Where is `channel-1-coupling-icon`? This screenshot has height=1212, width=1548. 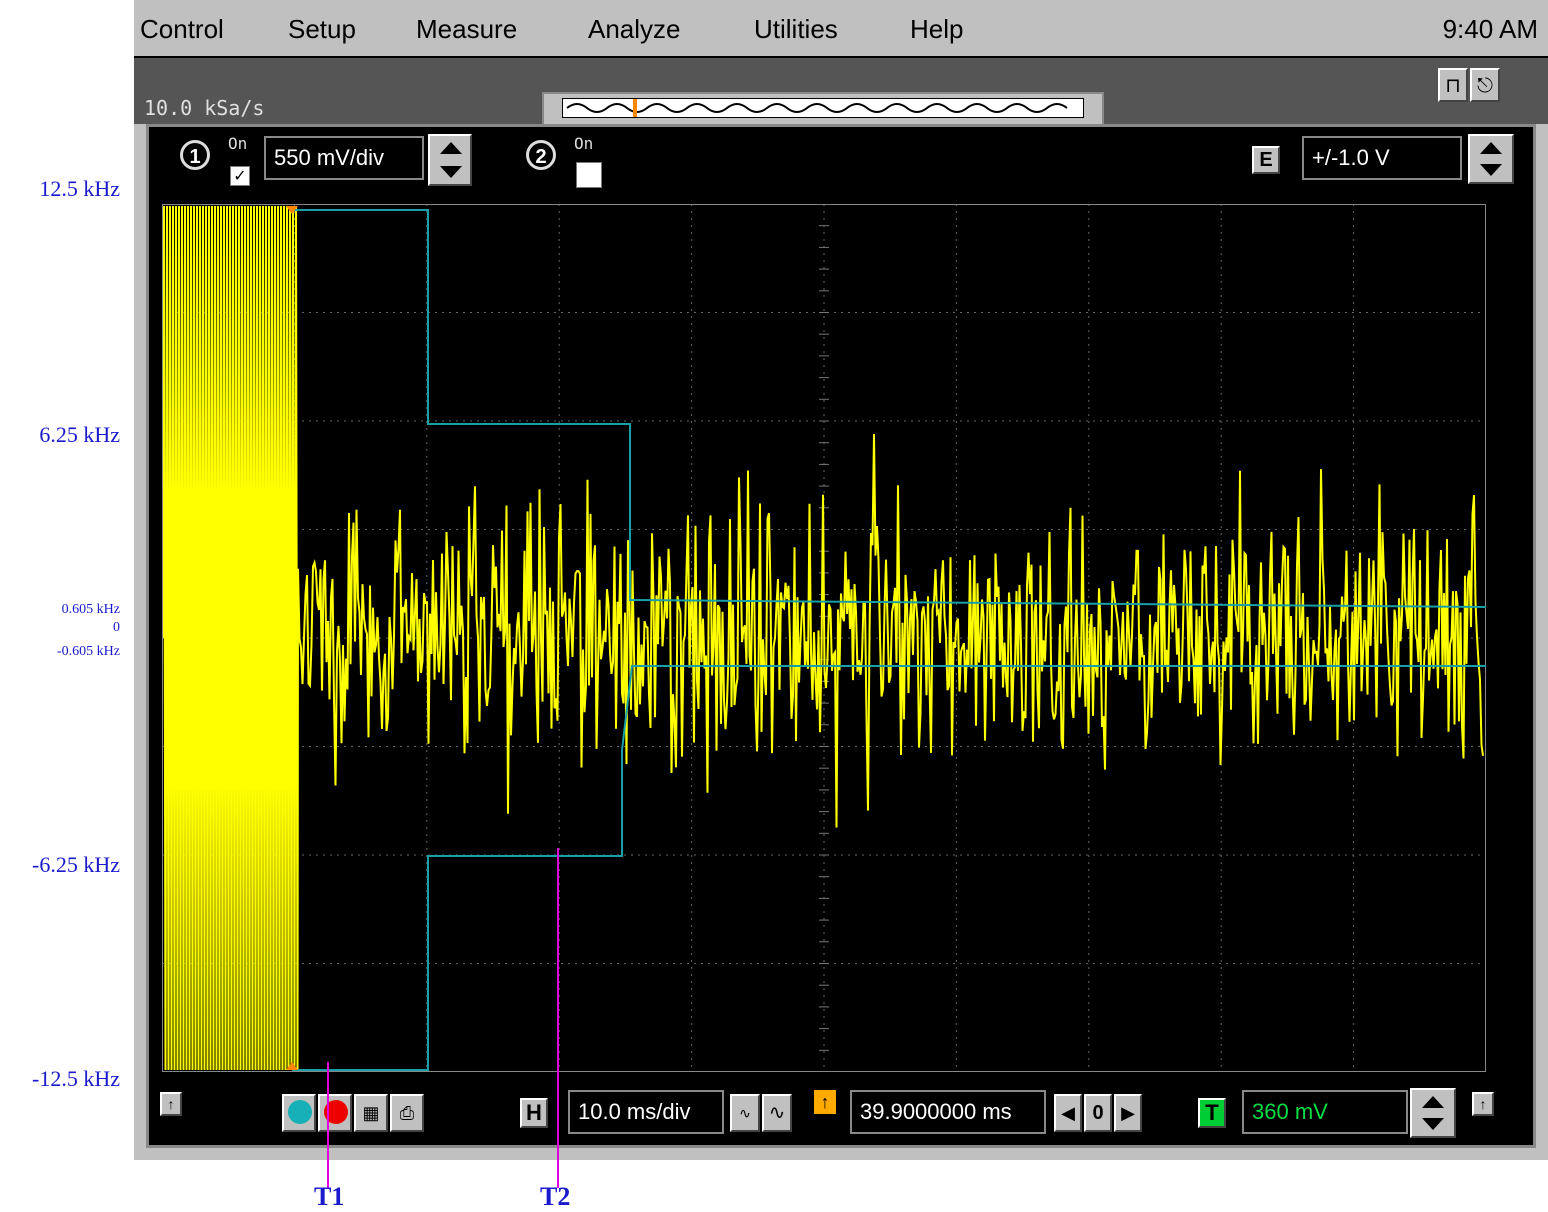 channel-1-coupling-icon is located at coordinates (450, 160).